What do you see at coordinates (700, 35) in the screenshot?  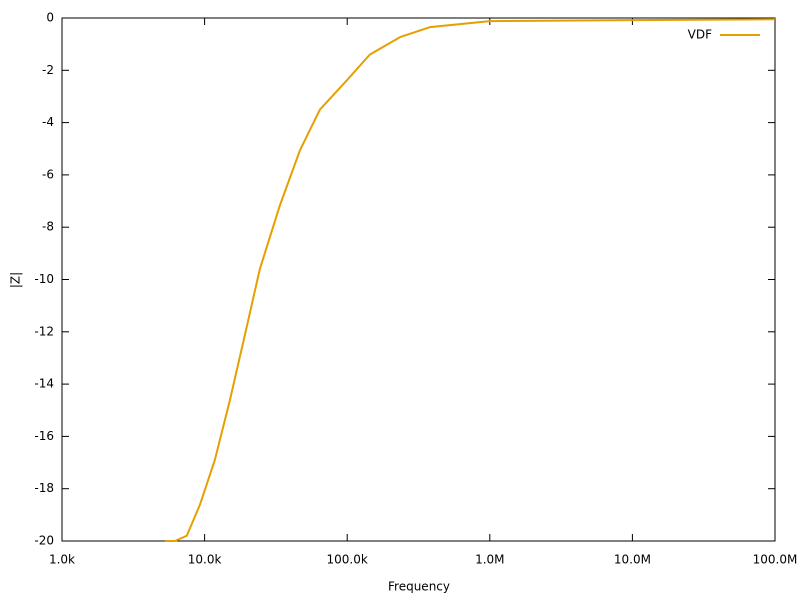 I see `legend-label: VDF` at bounding box center [700, 35].